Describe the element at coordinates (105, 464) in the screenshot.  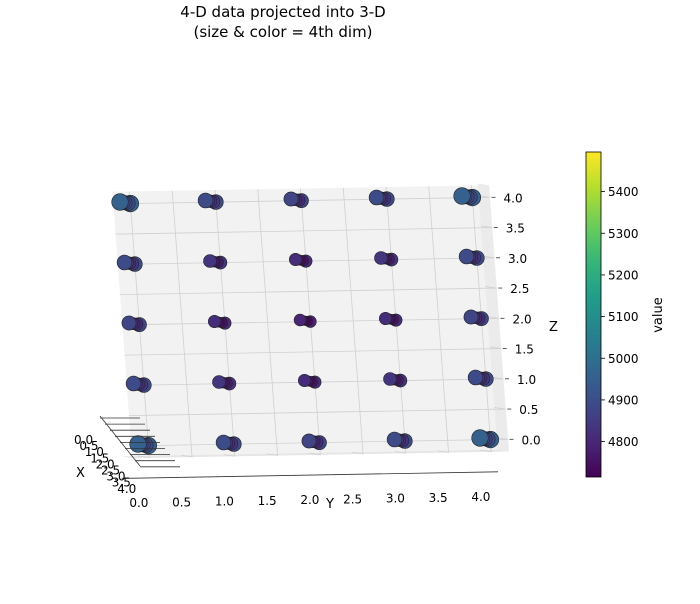
I see `x-tick-label: 2.0` at that location.